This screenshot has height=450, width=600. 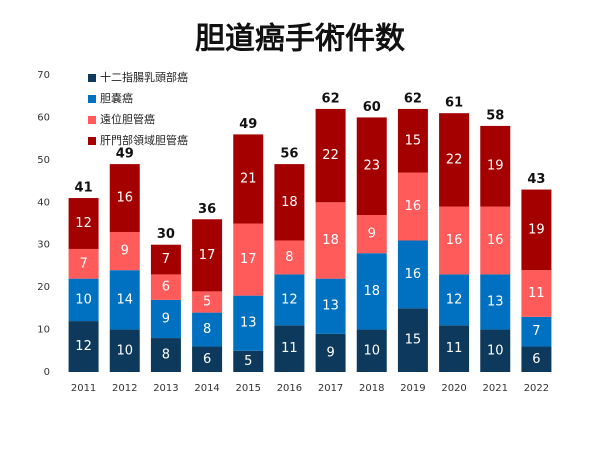 I want to click on x-tick-label: 2018, so click(x=371, y=388).